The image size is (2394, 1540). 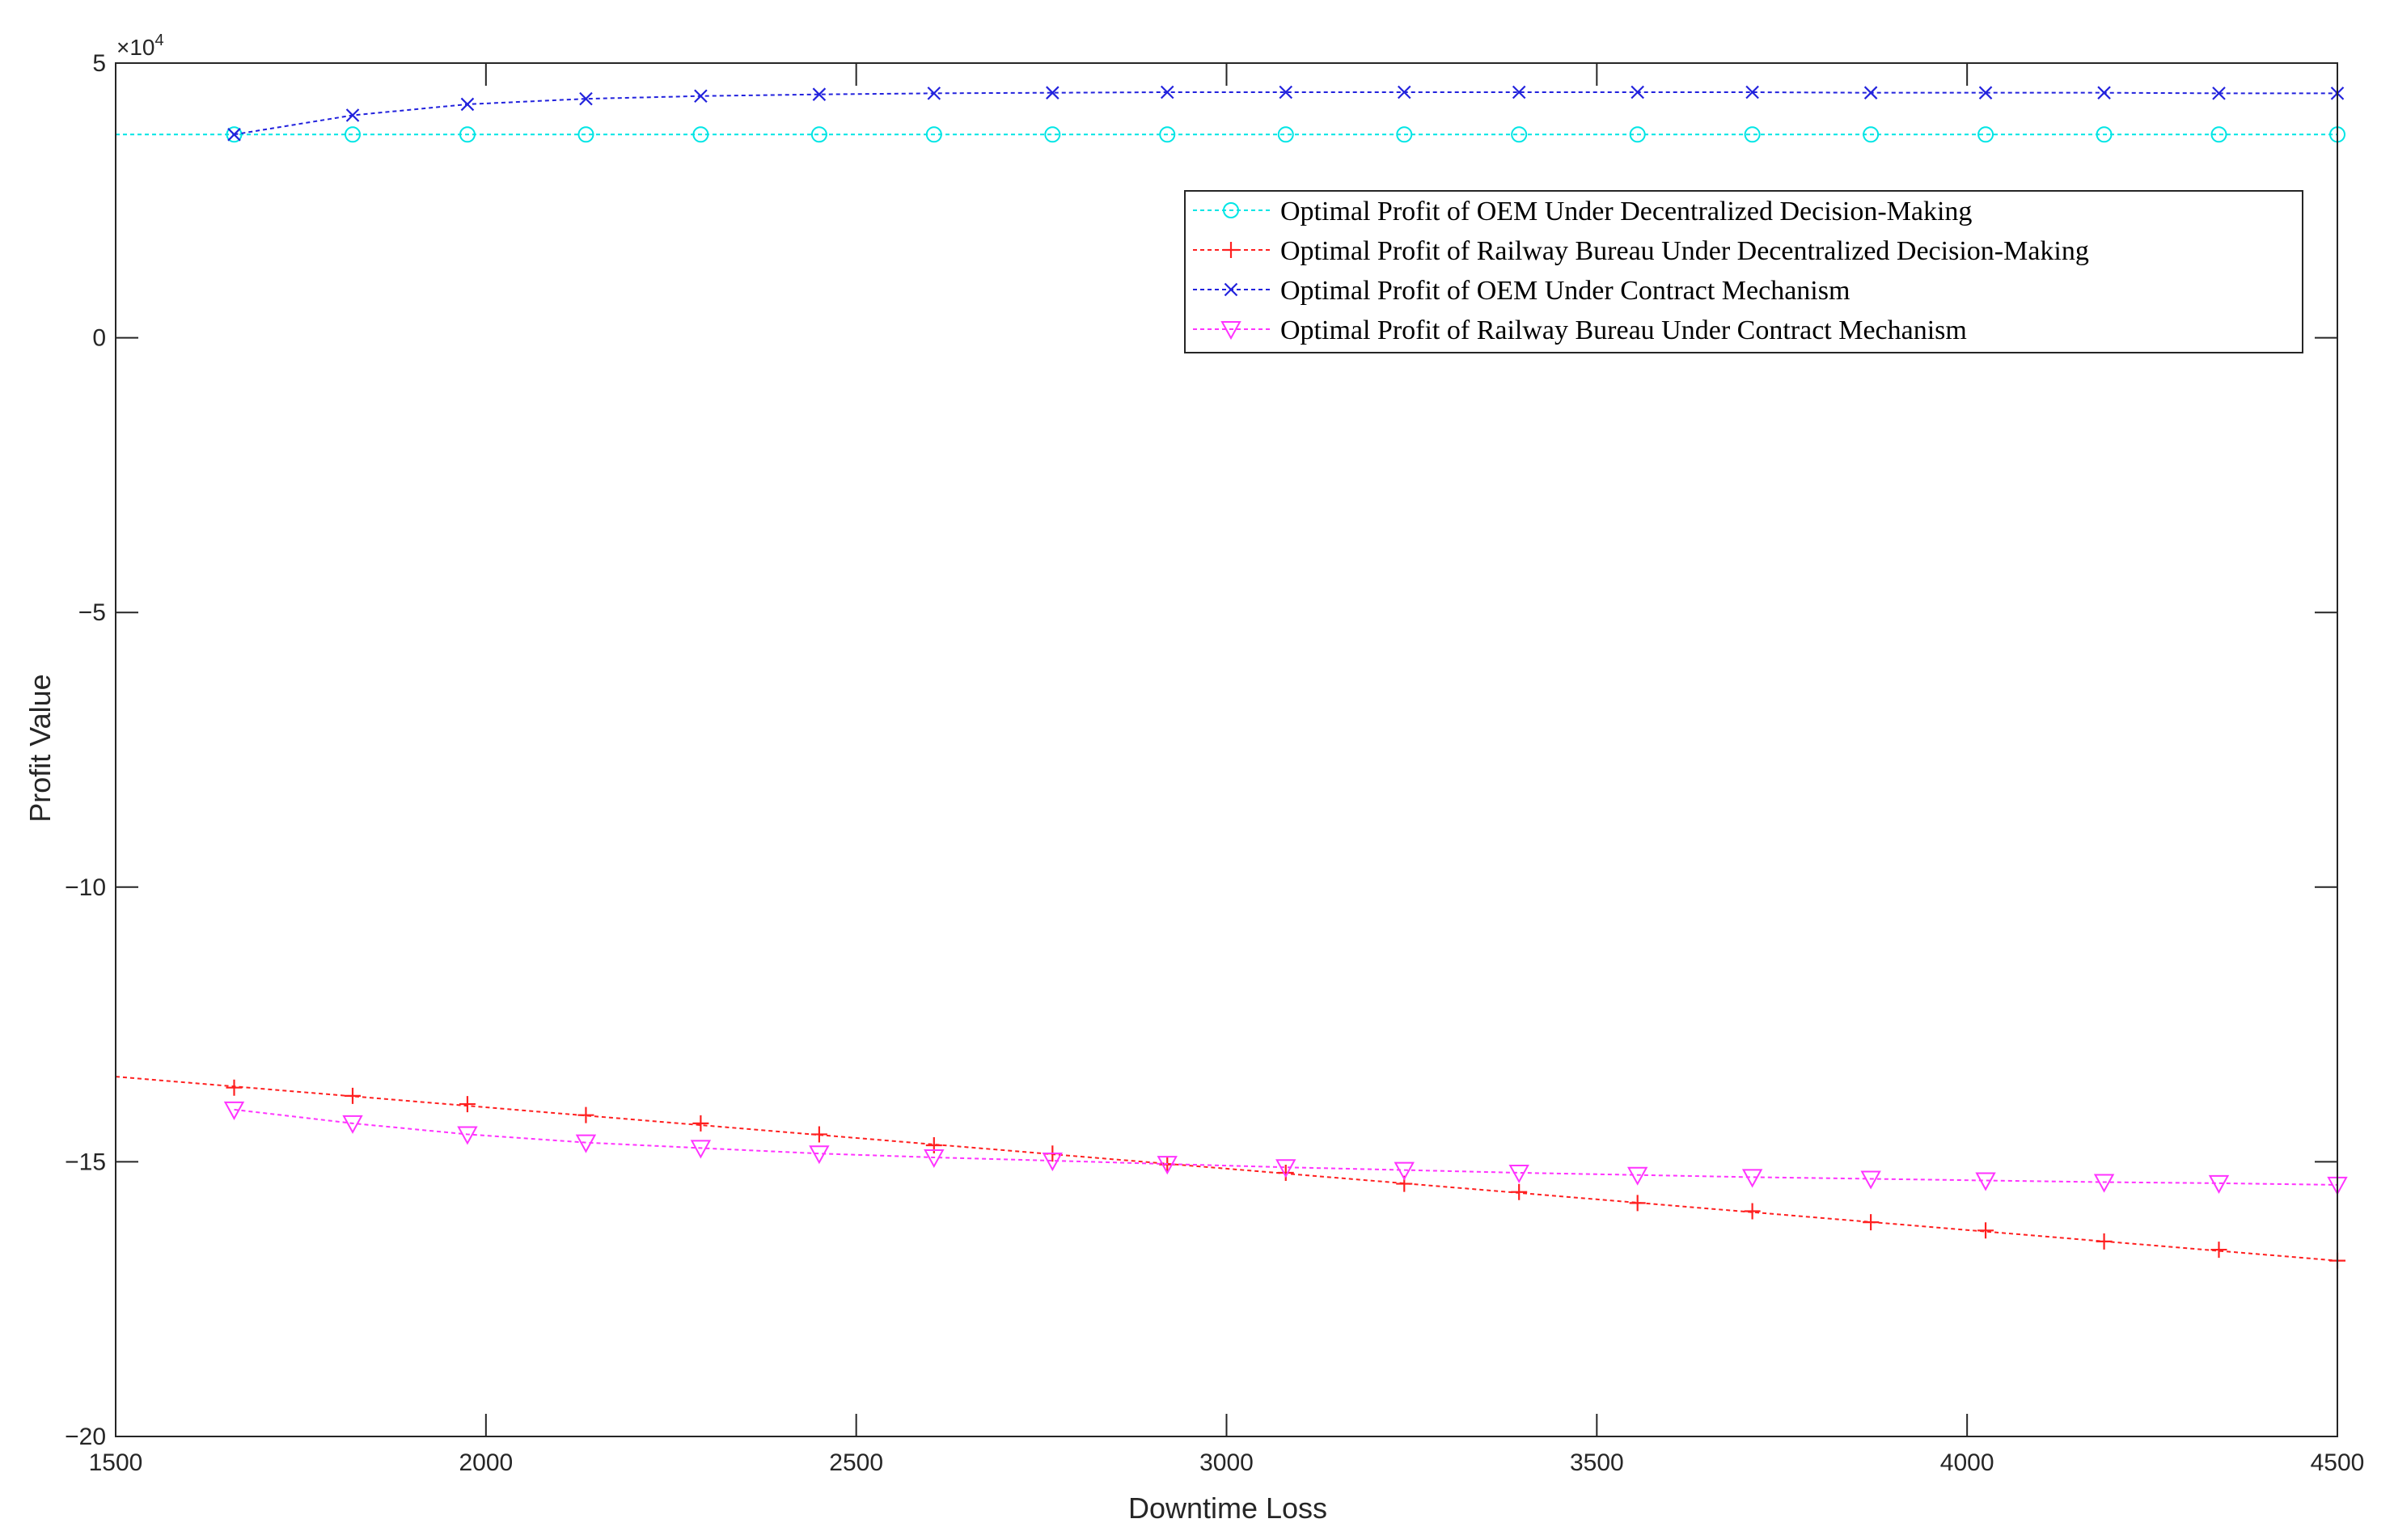 What do you see at coordinates (40, 748) in the screenshot?
I see `y-axis-title: Profit Value` at bounding box center [40, 748].